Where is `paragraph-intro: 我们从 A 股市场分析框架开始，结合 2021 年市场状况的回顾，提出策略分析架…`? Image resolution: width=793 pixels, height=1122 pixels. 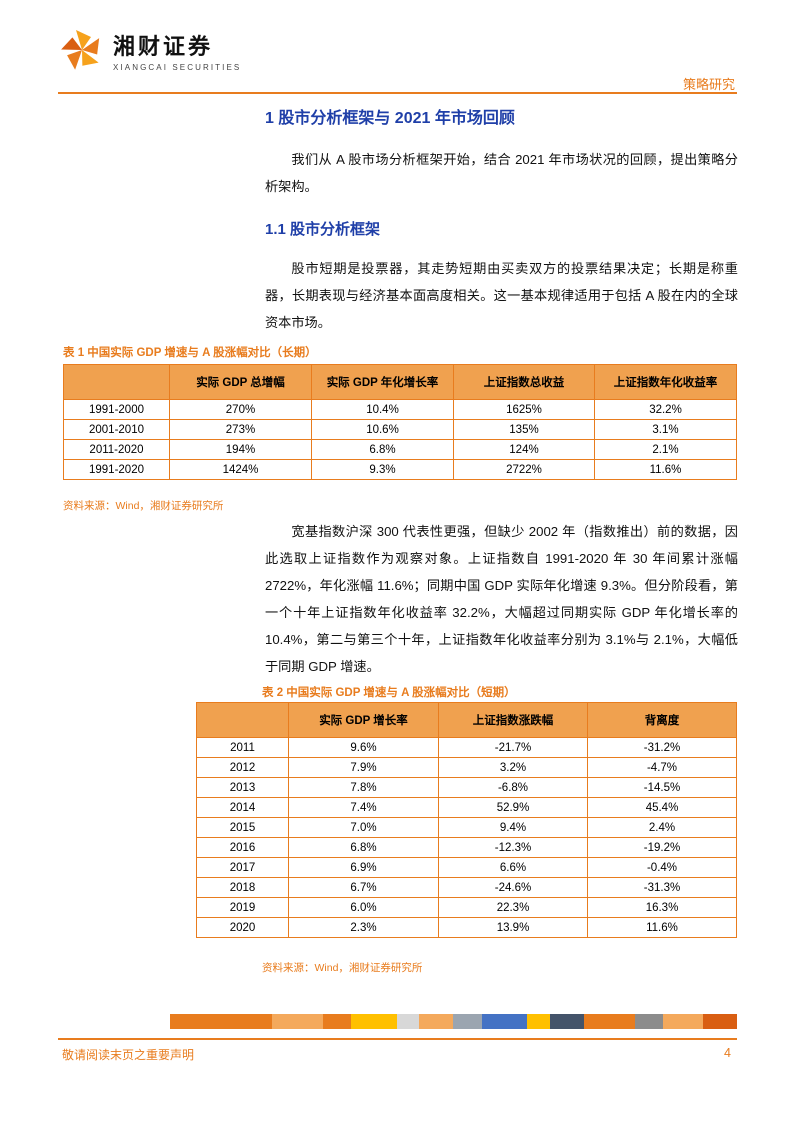
paragraph-intro: 我们从 A 股市场分析框架开始，结合 2021 年市场状况的回顾，提出策略分析架… is located at coordinates (501, 173).